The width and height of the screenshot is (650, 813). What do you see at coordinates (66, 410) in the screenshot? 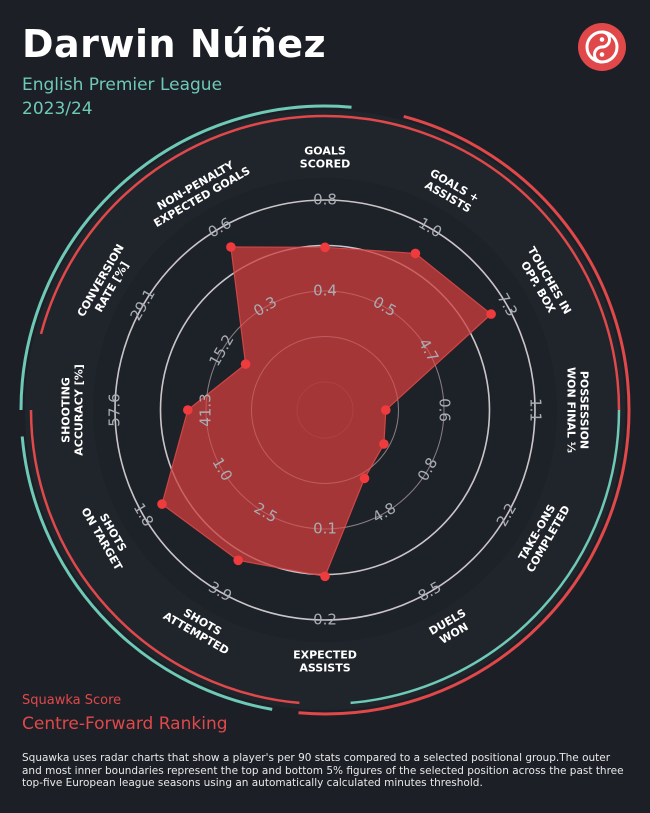
I see `metric-label-line: SHOOTING` at bounding box center [66, 410].